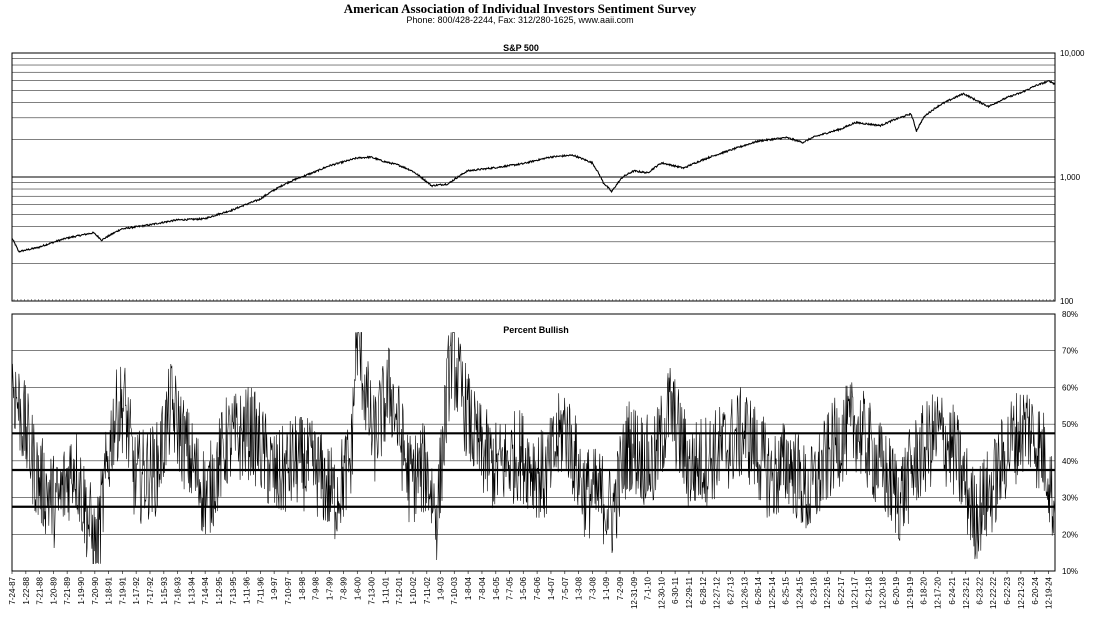  Describe the element at coordinates (509, 588) in the screenshot. I see `bullish-x-tick-label: 7-7-05` at that location.